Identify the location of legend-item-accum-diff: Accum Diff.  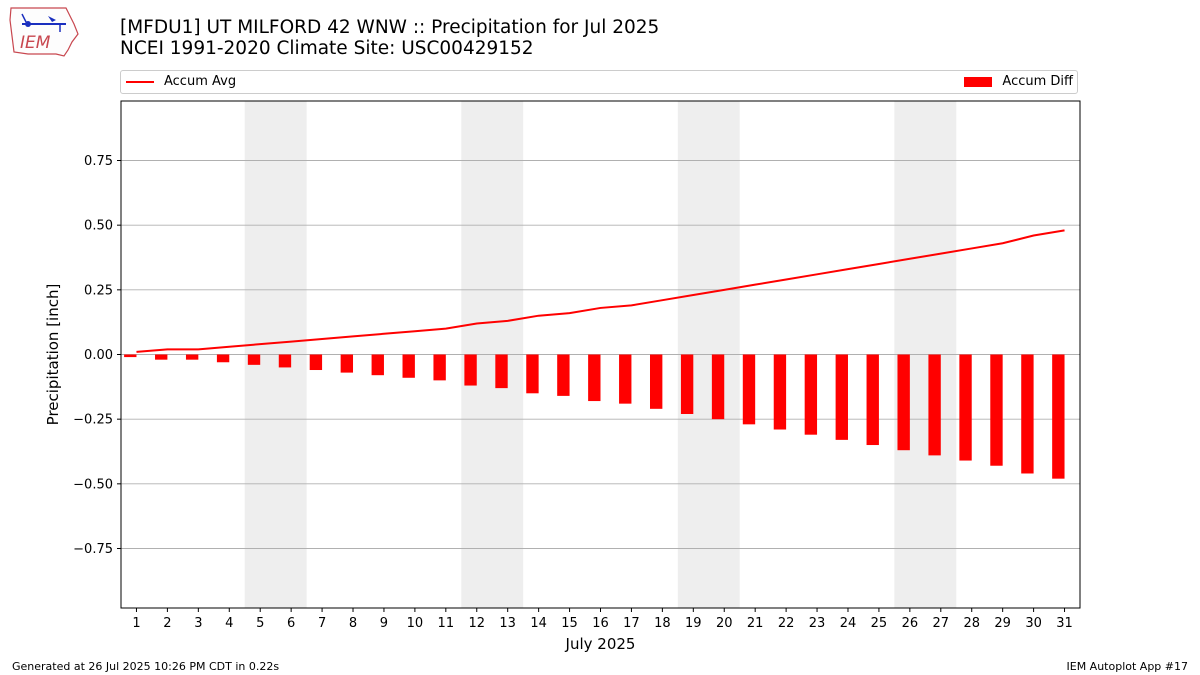
(1018, 82).